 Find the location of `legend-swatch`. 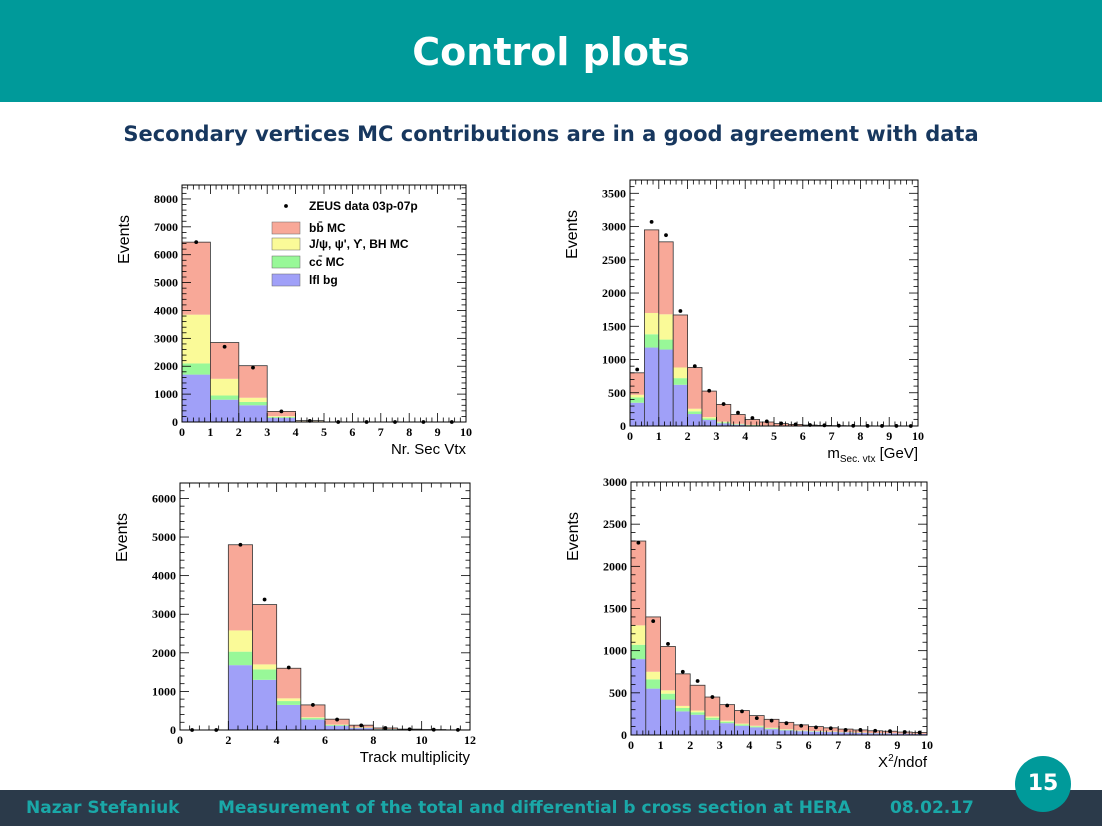

legend-swatch is located at coordinates (286, 228).